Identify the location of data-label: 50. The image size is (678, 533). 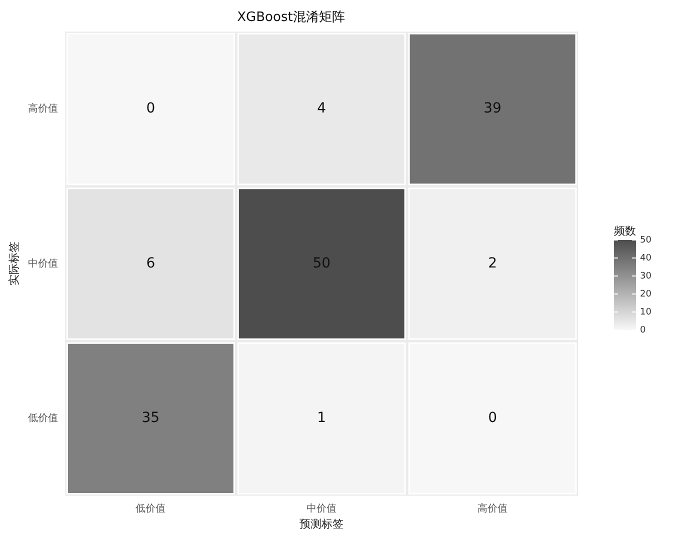
(321, 263).